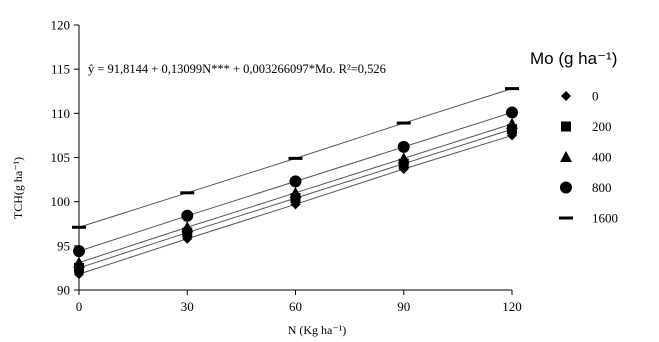 Image resolution: width=659 pixels, height=342 pixels. I want to click on x-tick-label: 60, so click(295, 306).